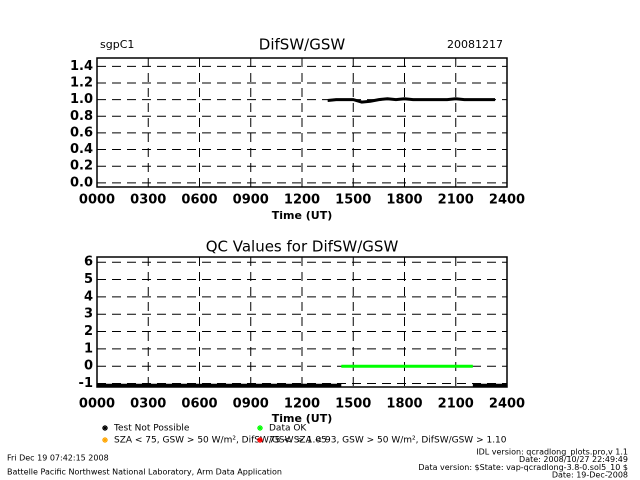  Describe the element at coordinates (552, 452) in the screenshot. I see `footer-right: IDL version: qcradlong_plots.pro,v 1.1` at that location.